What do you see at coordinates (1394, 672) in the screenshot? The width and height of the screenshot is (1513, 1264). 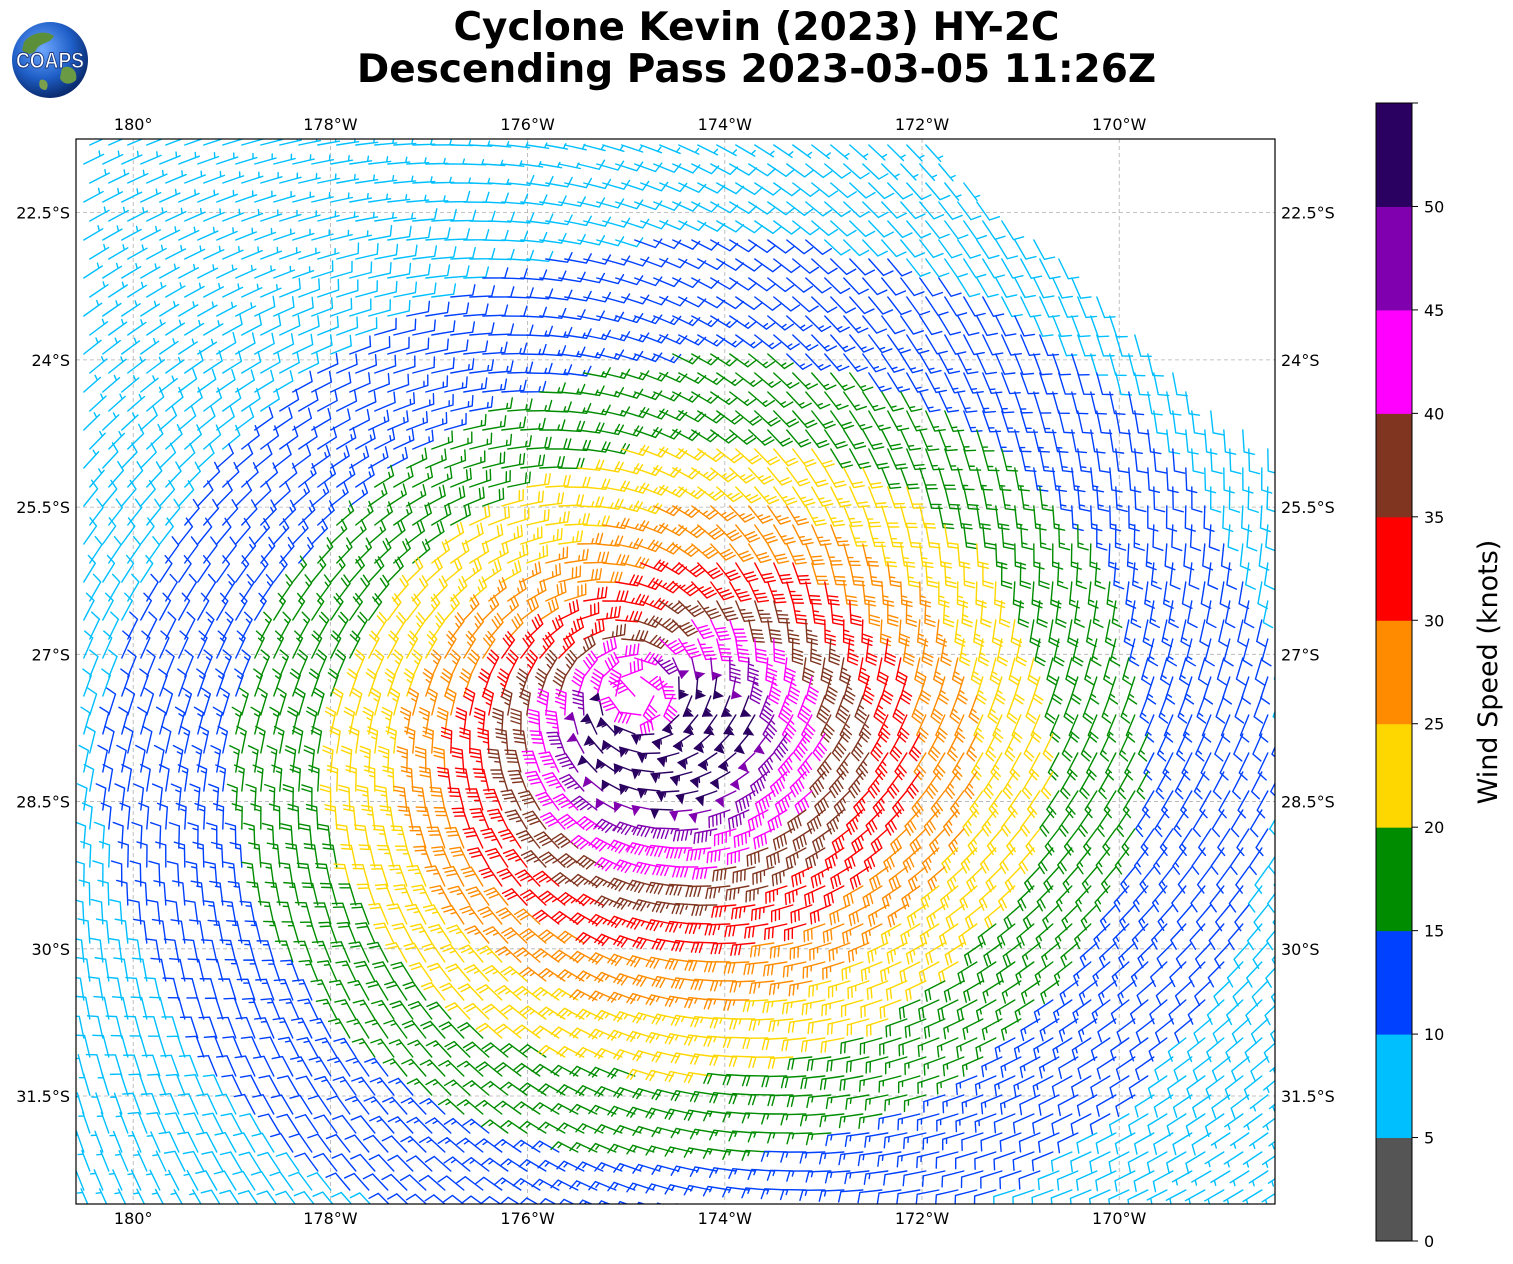 I see `colorbar-frame` at bounding box center [1394, 672].